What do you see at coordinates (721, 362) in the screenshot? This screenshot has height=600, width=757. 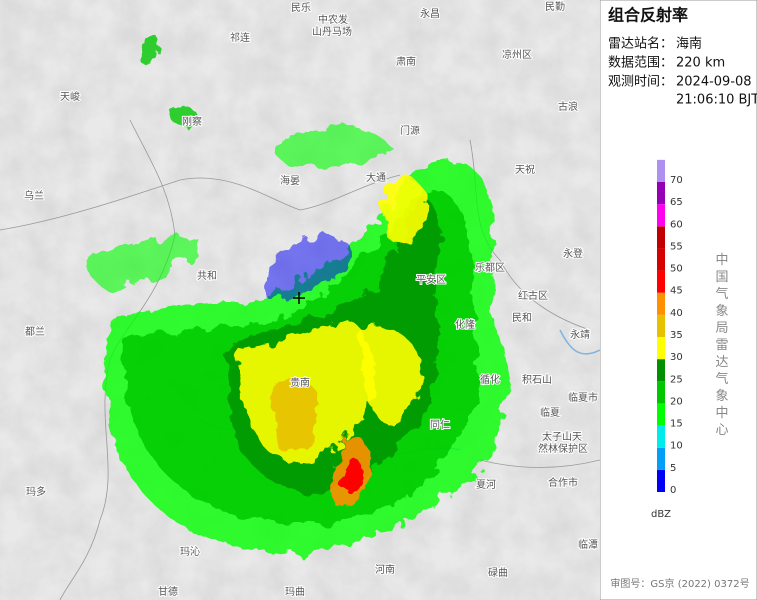 I see `credit-char: 达` at bounding box center [721, 362].